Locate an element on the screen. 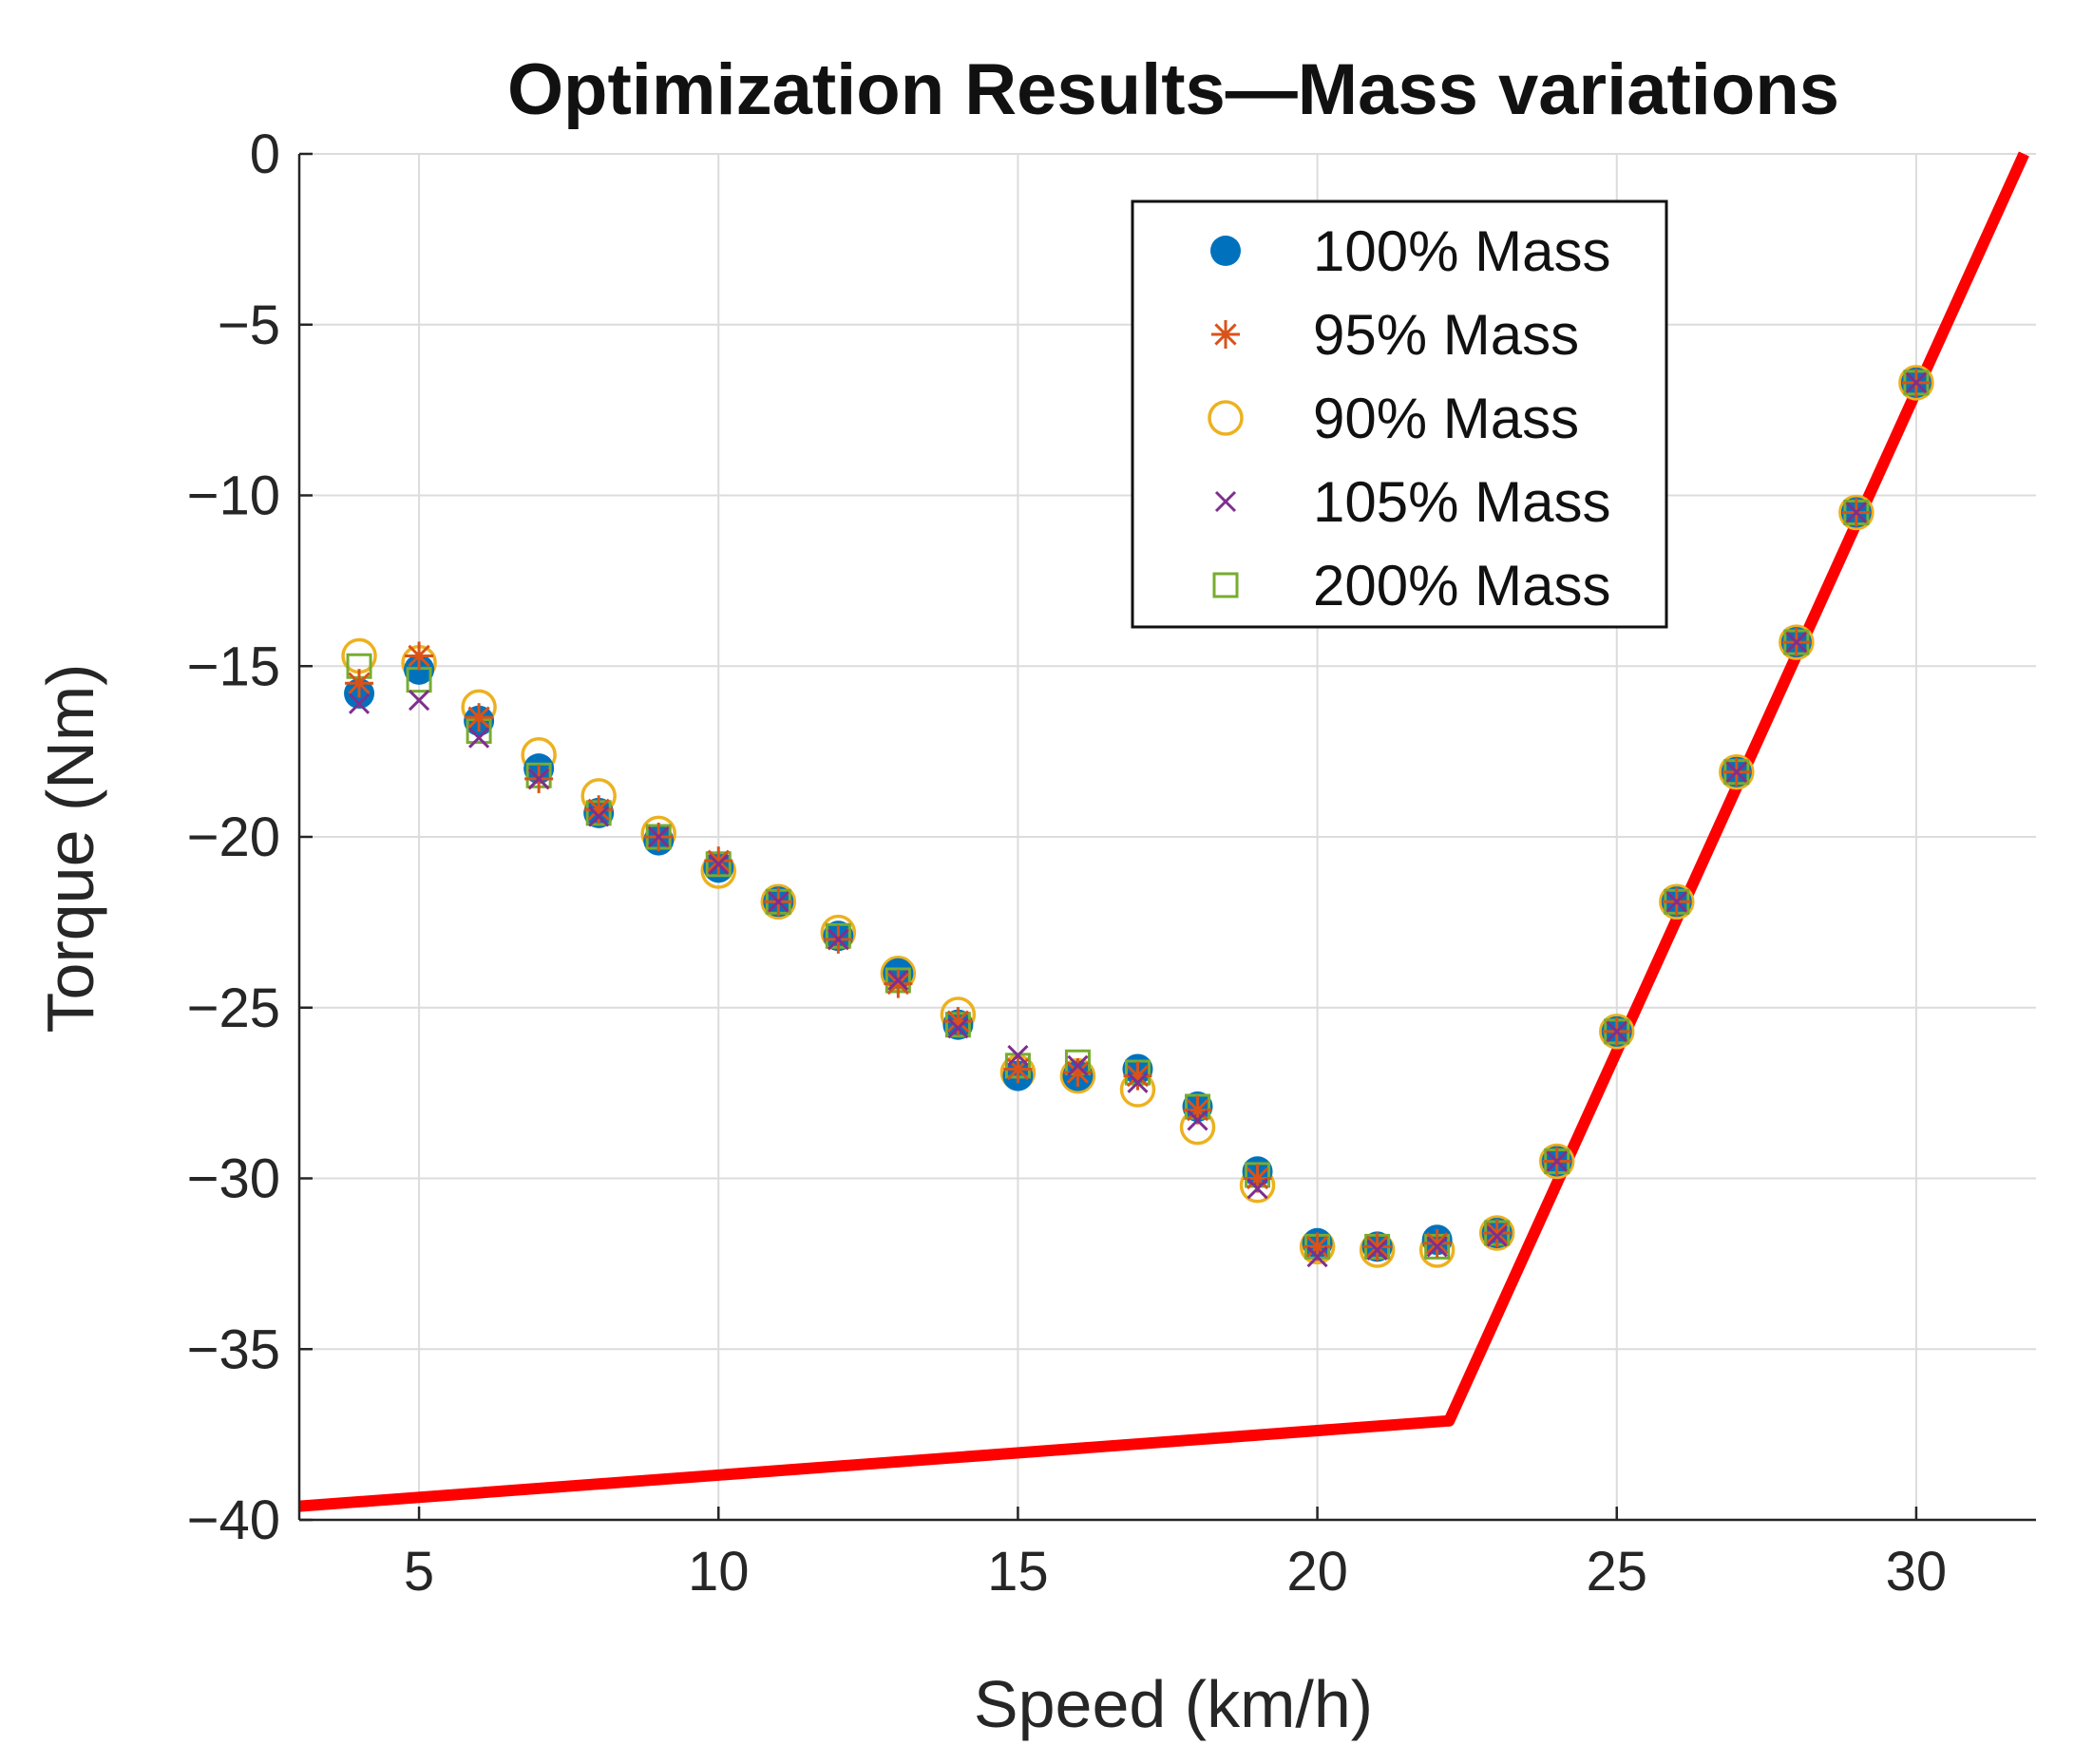  legend-box is located at coordinates (1399, 414).